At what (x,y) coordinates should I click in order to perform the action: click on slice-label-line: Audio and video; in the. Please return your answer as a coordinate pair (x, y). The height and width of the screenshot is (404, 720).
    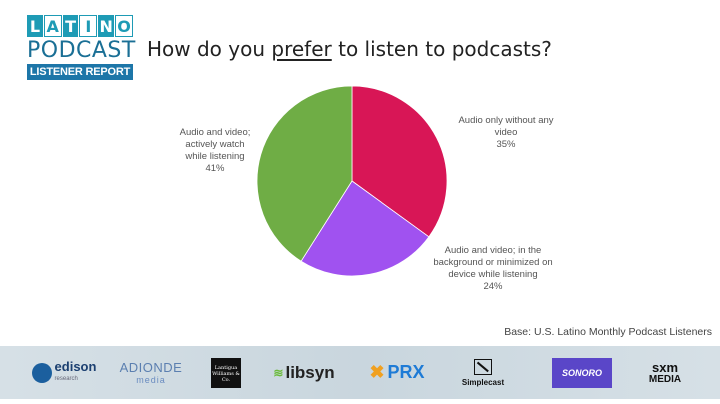
    Looking at the image, I should click on (493, 250).